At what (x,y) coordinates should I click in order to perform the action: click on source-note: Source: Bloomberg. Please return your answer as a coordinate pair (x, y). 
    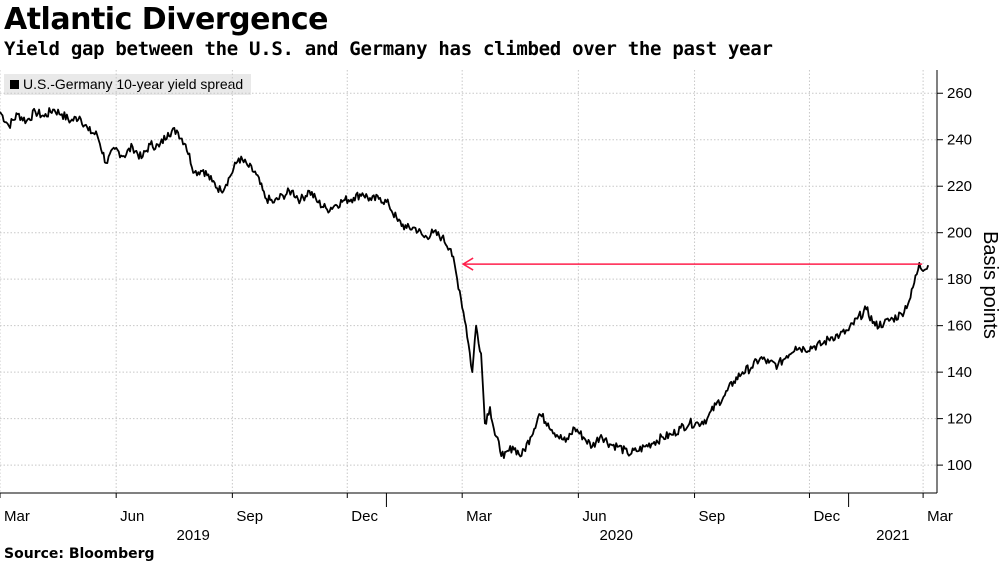
    Looking at the image, I should click on (79, 554).